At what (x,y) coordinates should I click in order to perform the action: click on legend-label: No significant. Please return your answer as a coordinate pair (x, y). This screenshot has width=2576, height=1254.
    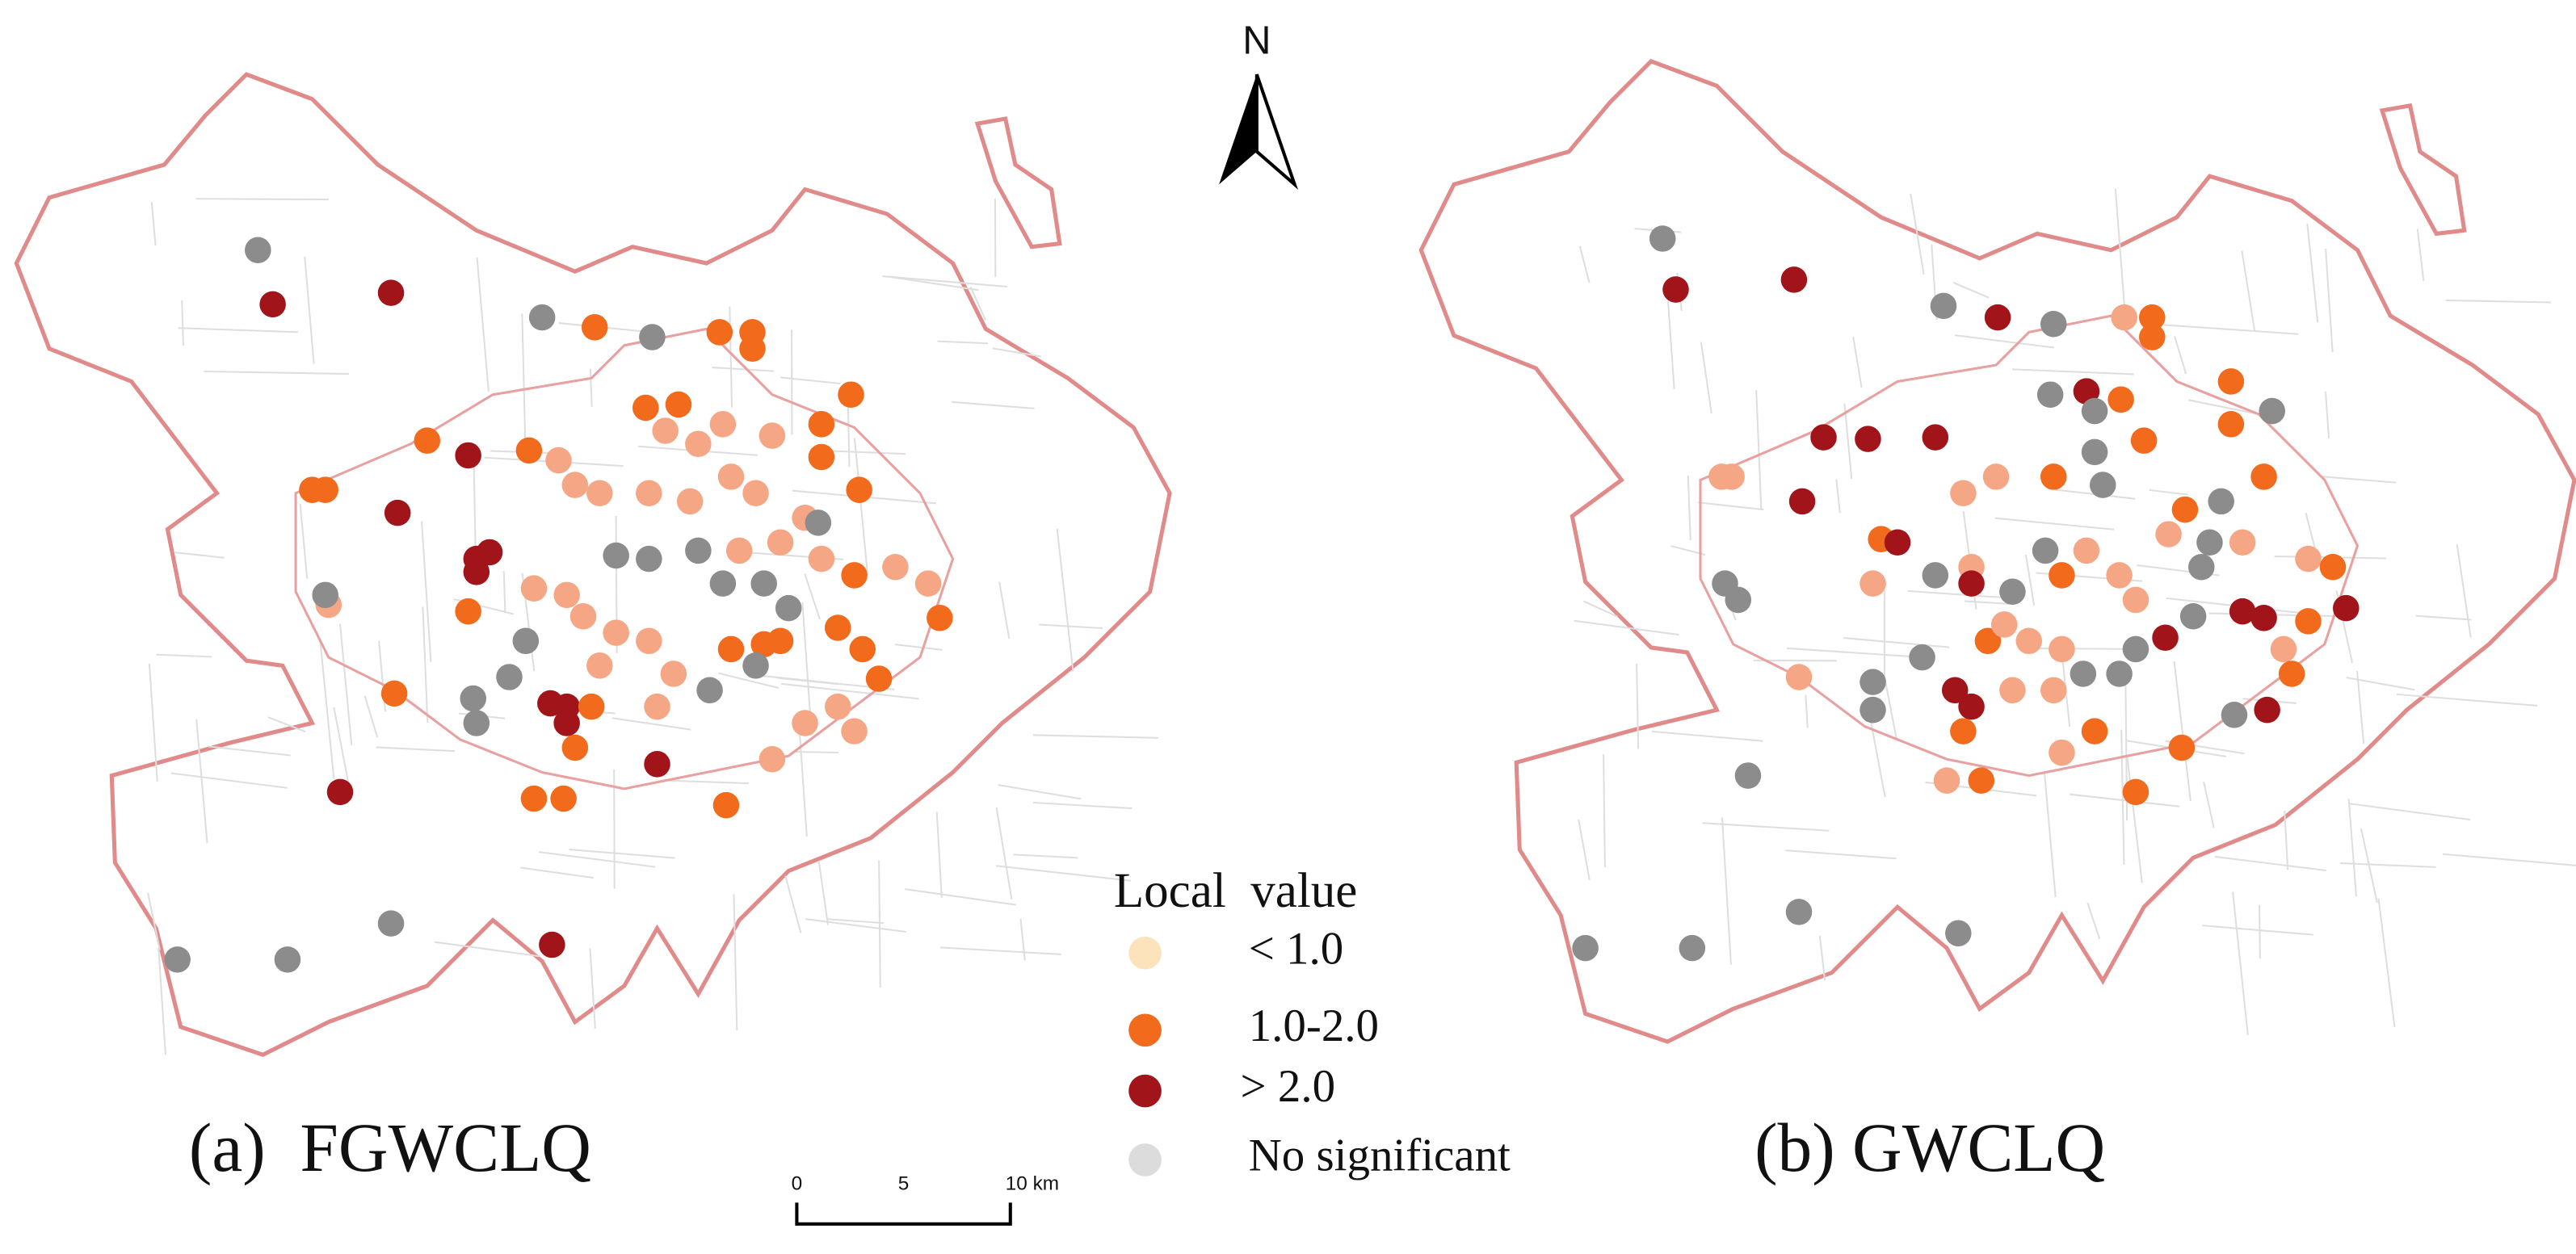
    Looking at the image, I should click on (1380, 1155).